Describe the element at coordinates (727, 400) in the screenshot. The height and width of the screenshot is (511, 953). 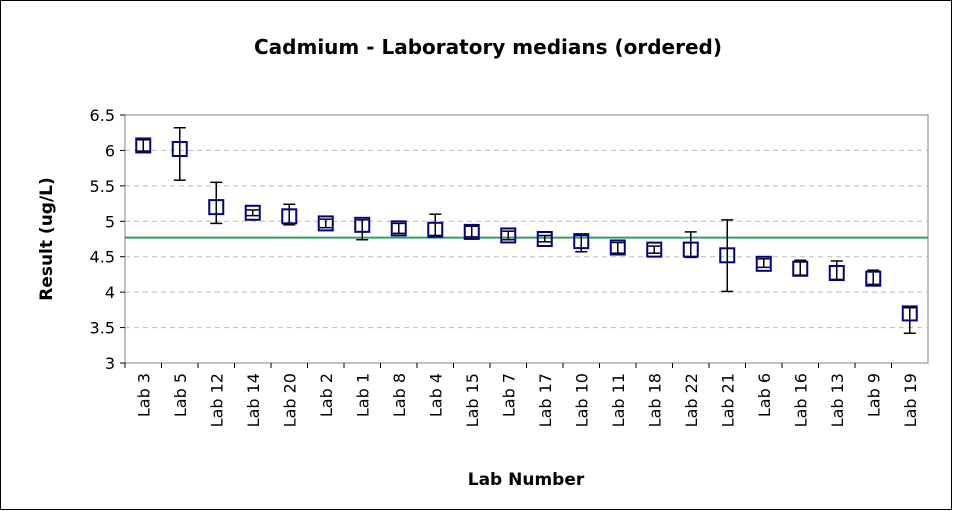
I see `x-tick-label: Lab 21` at that location.